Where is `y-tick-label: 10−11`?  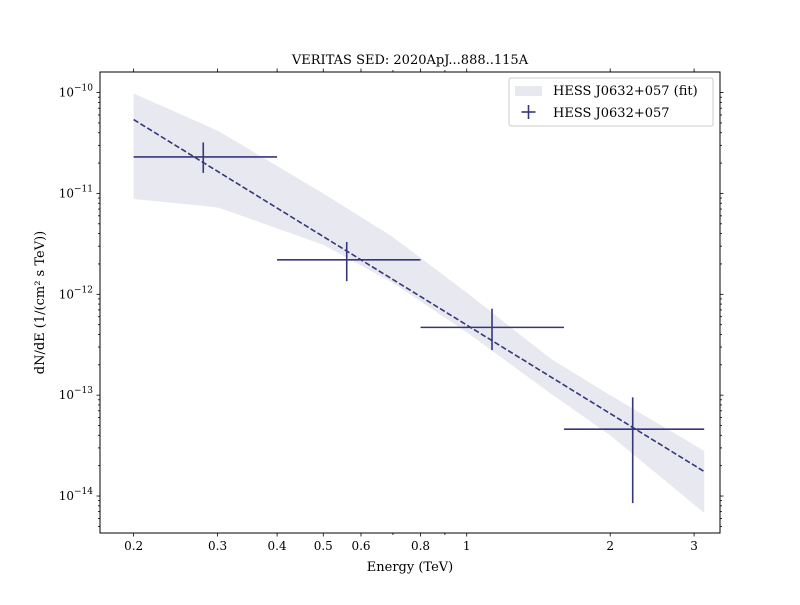 y-tick-label: 10−11 is located at coordinates (76, 192).